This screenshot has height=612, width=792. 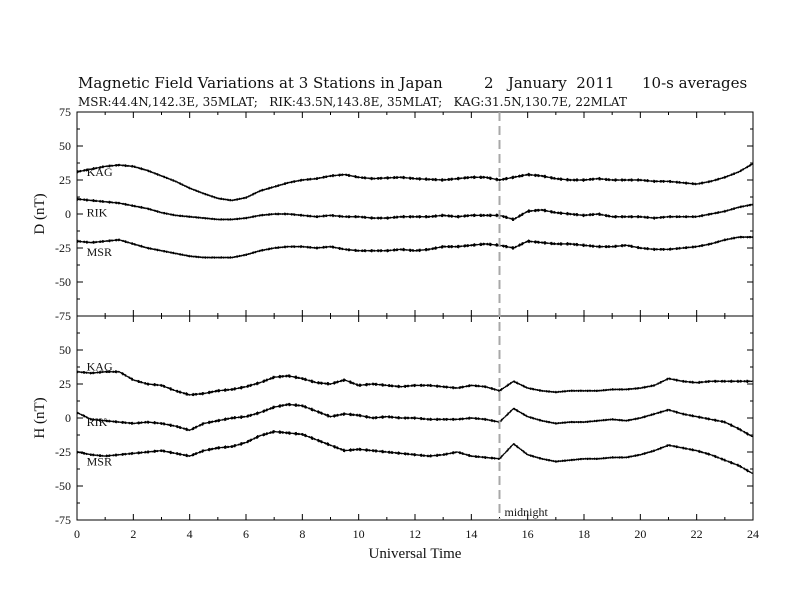 I want to click on x-tick-label: 22, so click(x=697, y=534).